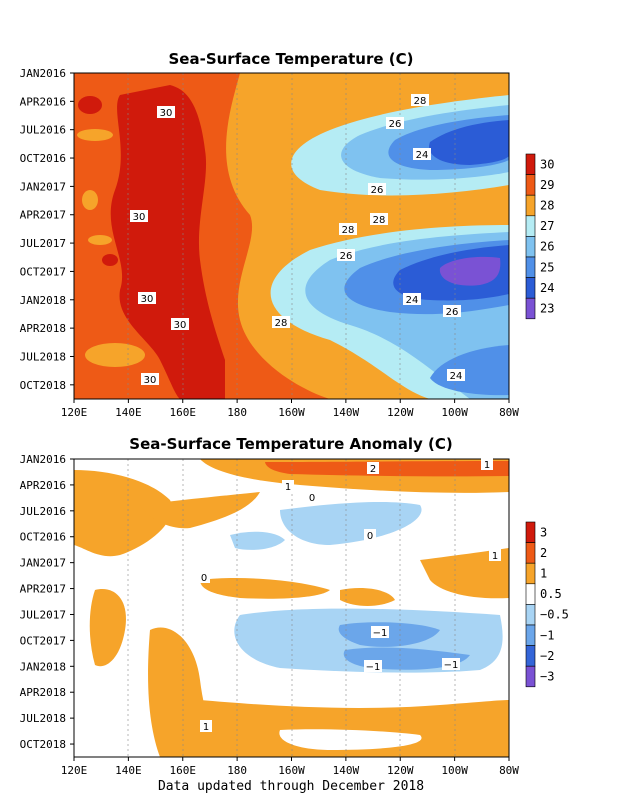 This screenshot has width=618, height=800. I want to click on colorbar-label: −1, so click(547, 635).